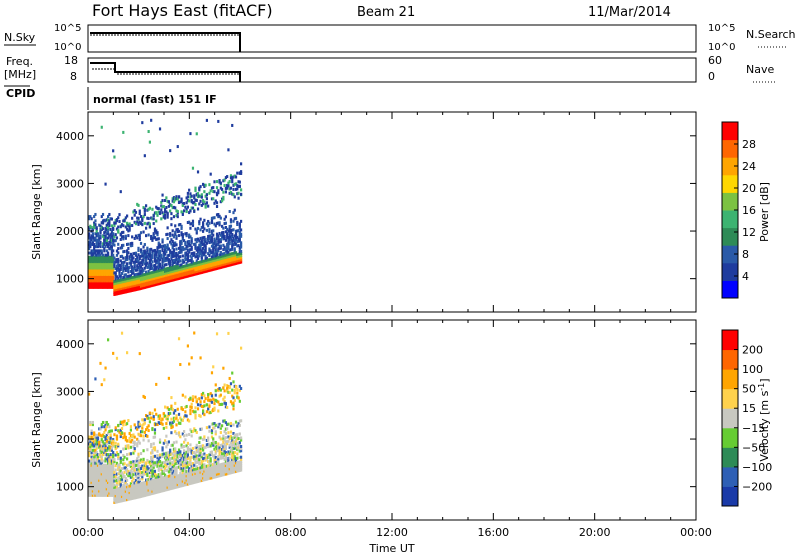 The image size is (800, 558). I want to click on cpid-label: CPID, so click(20, 93).